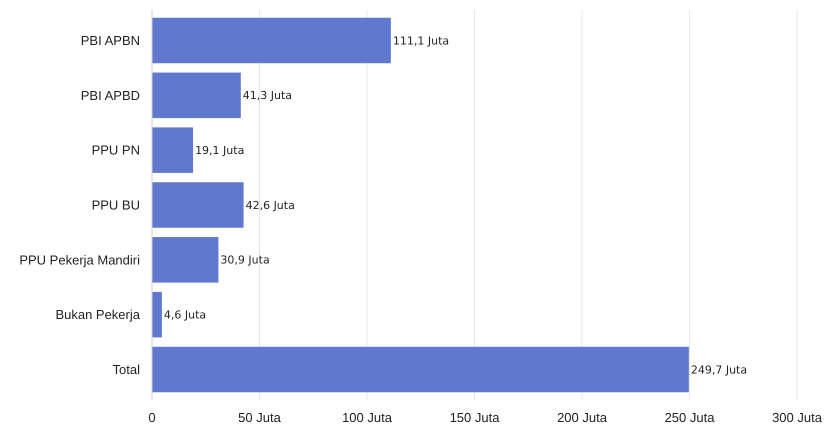 The height and width of the screenshot is (430, 827). Describe the element at coordinates (245, 260) in the screenshot. I see `data-label: 30,9 Juta` at that location.